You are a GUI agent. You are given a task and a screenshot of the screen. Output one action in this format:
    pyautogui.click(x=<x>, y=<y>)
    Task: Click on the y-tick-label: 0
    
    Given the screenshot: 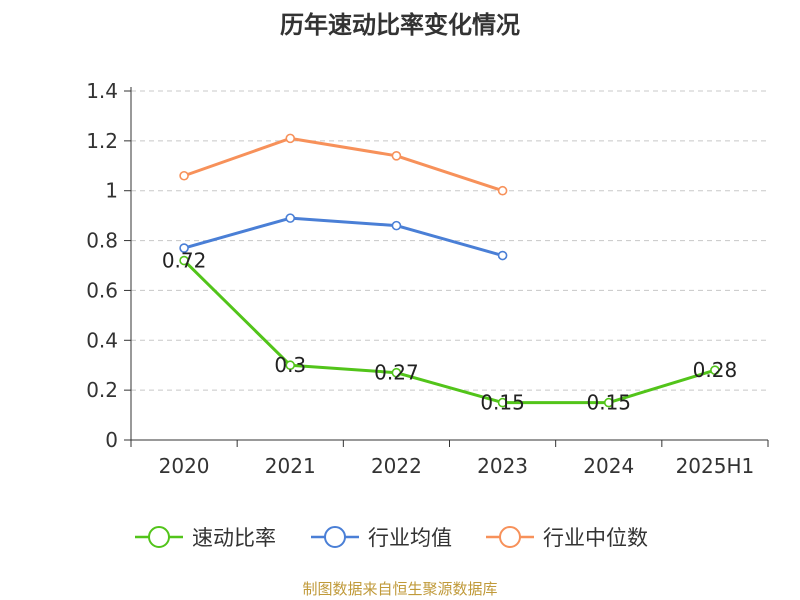 What is the action you would take?
    pyautogui.click(x=111, y=440)
    